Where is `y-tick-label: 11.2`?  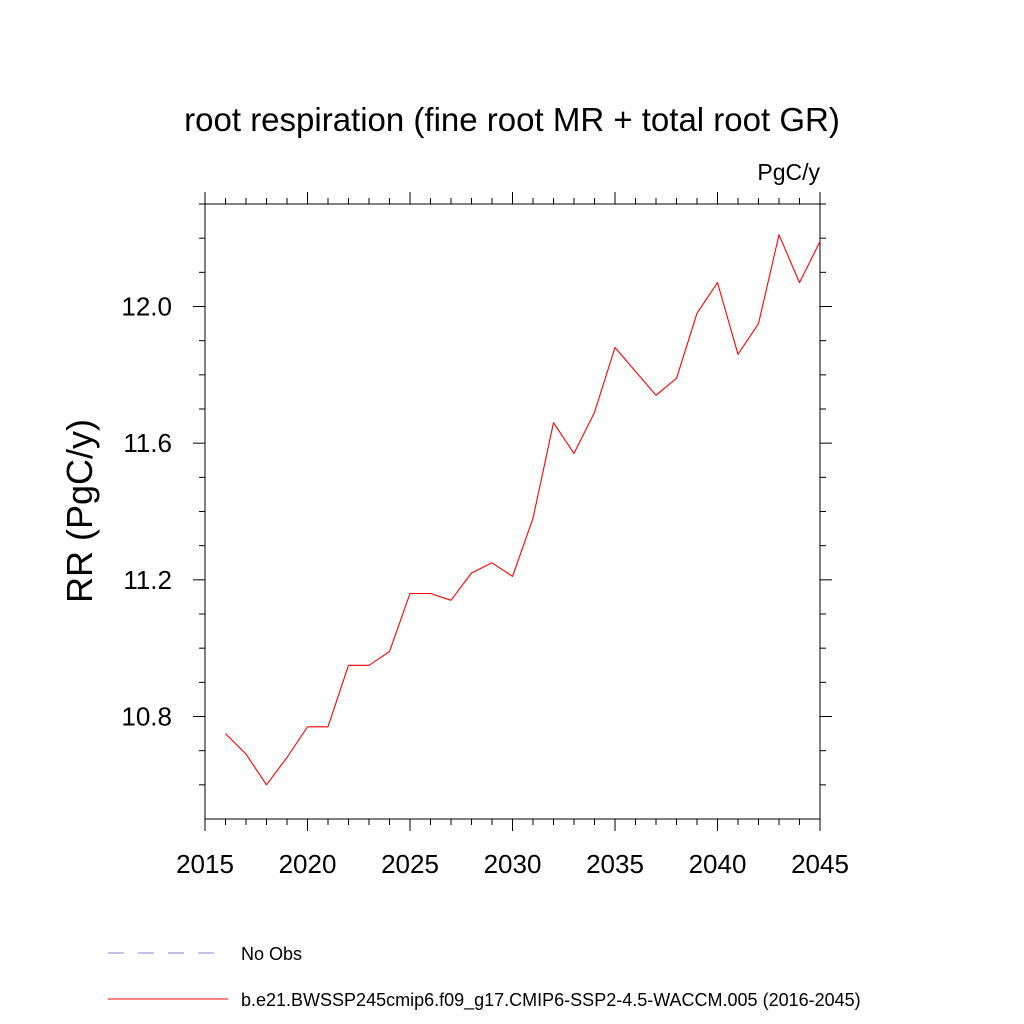
y-tick-label: 11.2 is located at coordinates (147, 580).